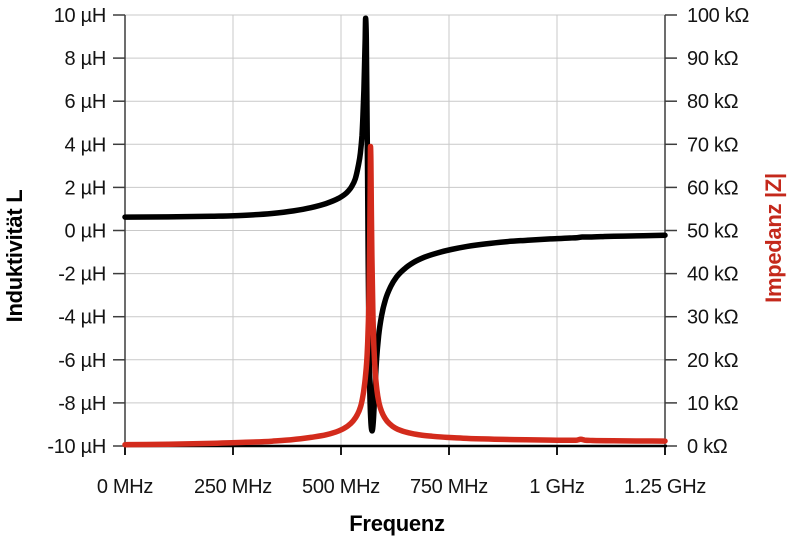 Image resolution: width=800 pixels, height=546 pixels. Describe the element at coordinates (713, 404) in the screenshot. I see `y-right-tick-label: 10 kΩ` at that location.